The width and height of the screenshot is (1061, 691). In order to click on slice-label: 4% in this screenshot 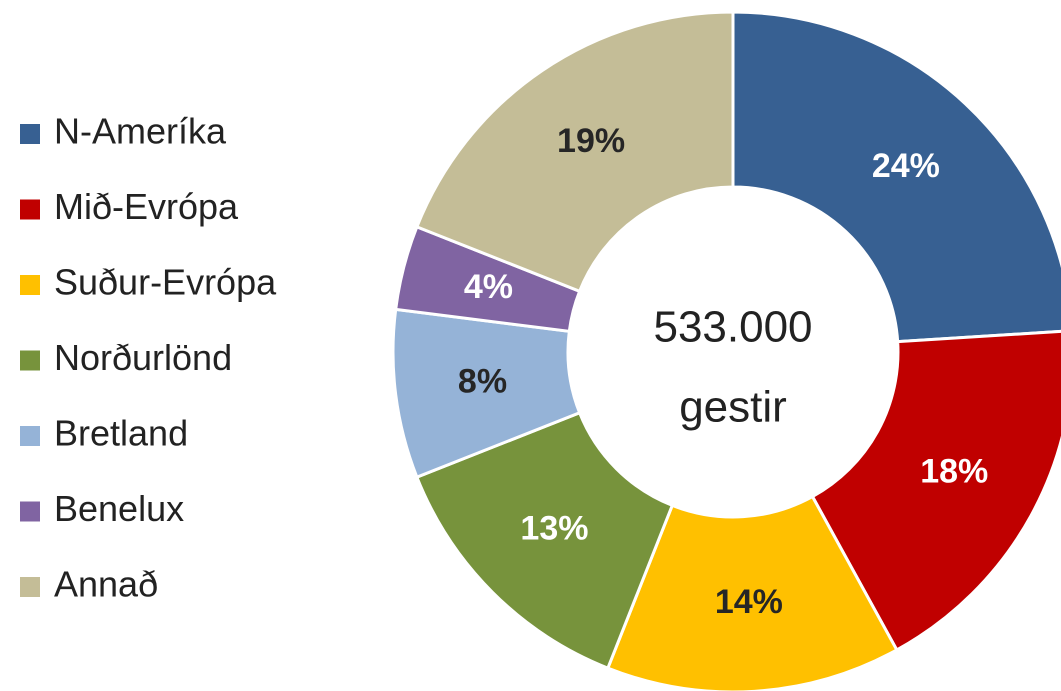, I will do `click(488, 287)`.